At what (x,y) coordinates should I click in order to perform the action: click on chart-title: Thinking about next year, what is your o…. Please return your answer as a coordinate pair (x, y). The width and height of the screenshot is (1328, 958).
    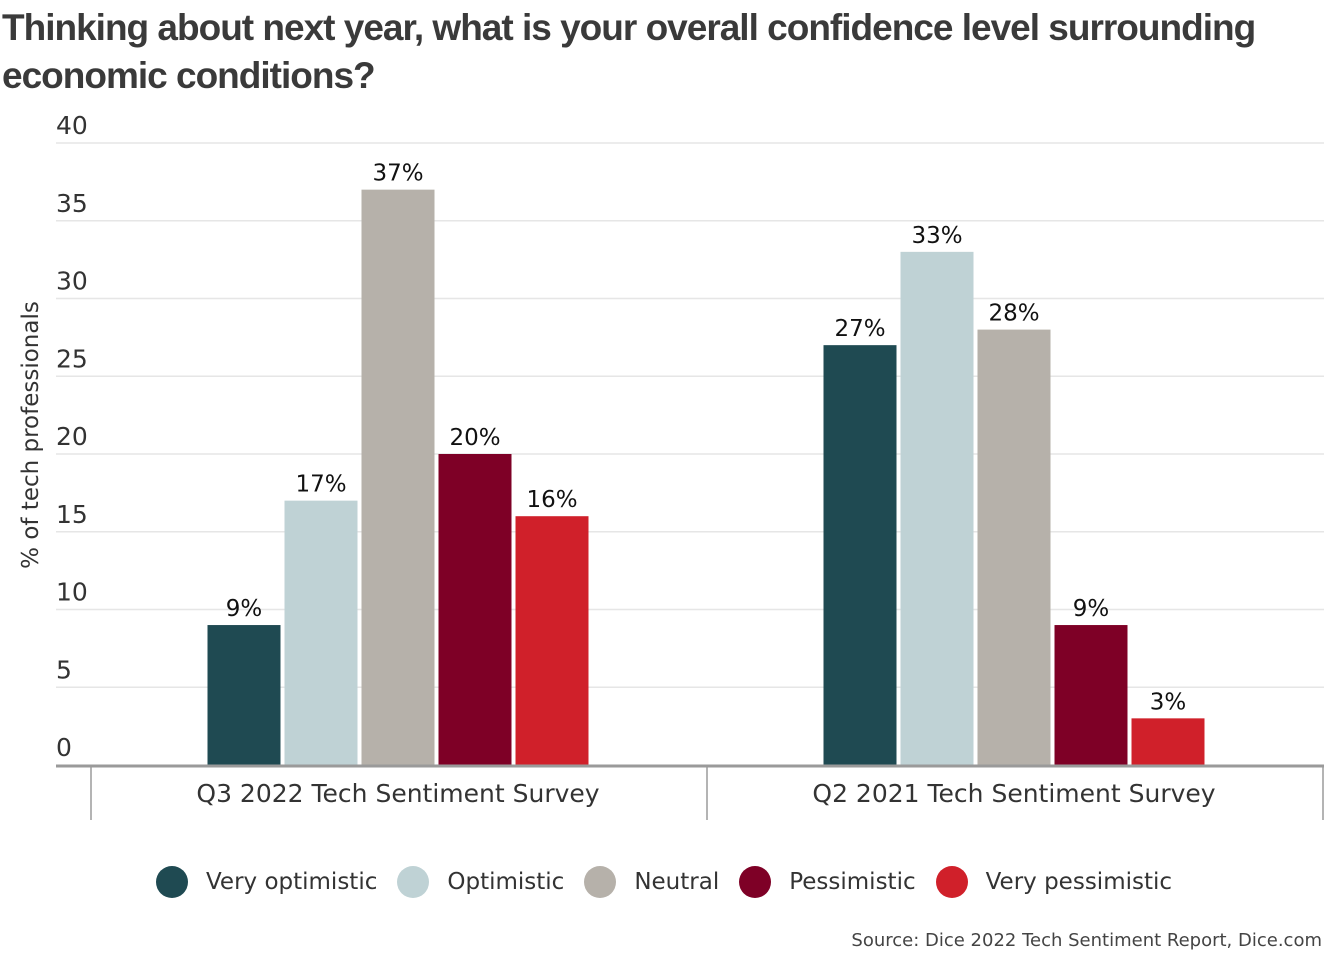
    Looking at the image, I should click on (629, 51).